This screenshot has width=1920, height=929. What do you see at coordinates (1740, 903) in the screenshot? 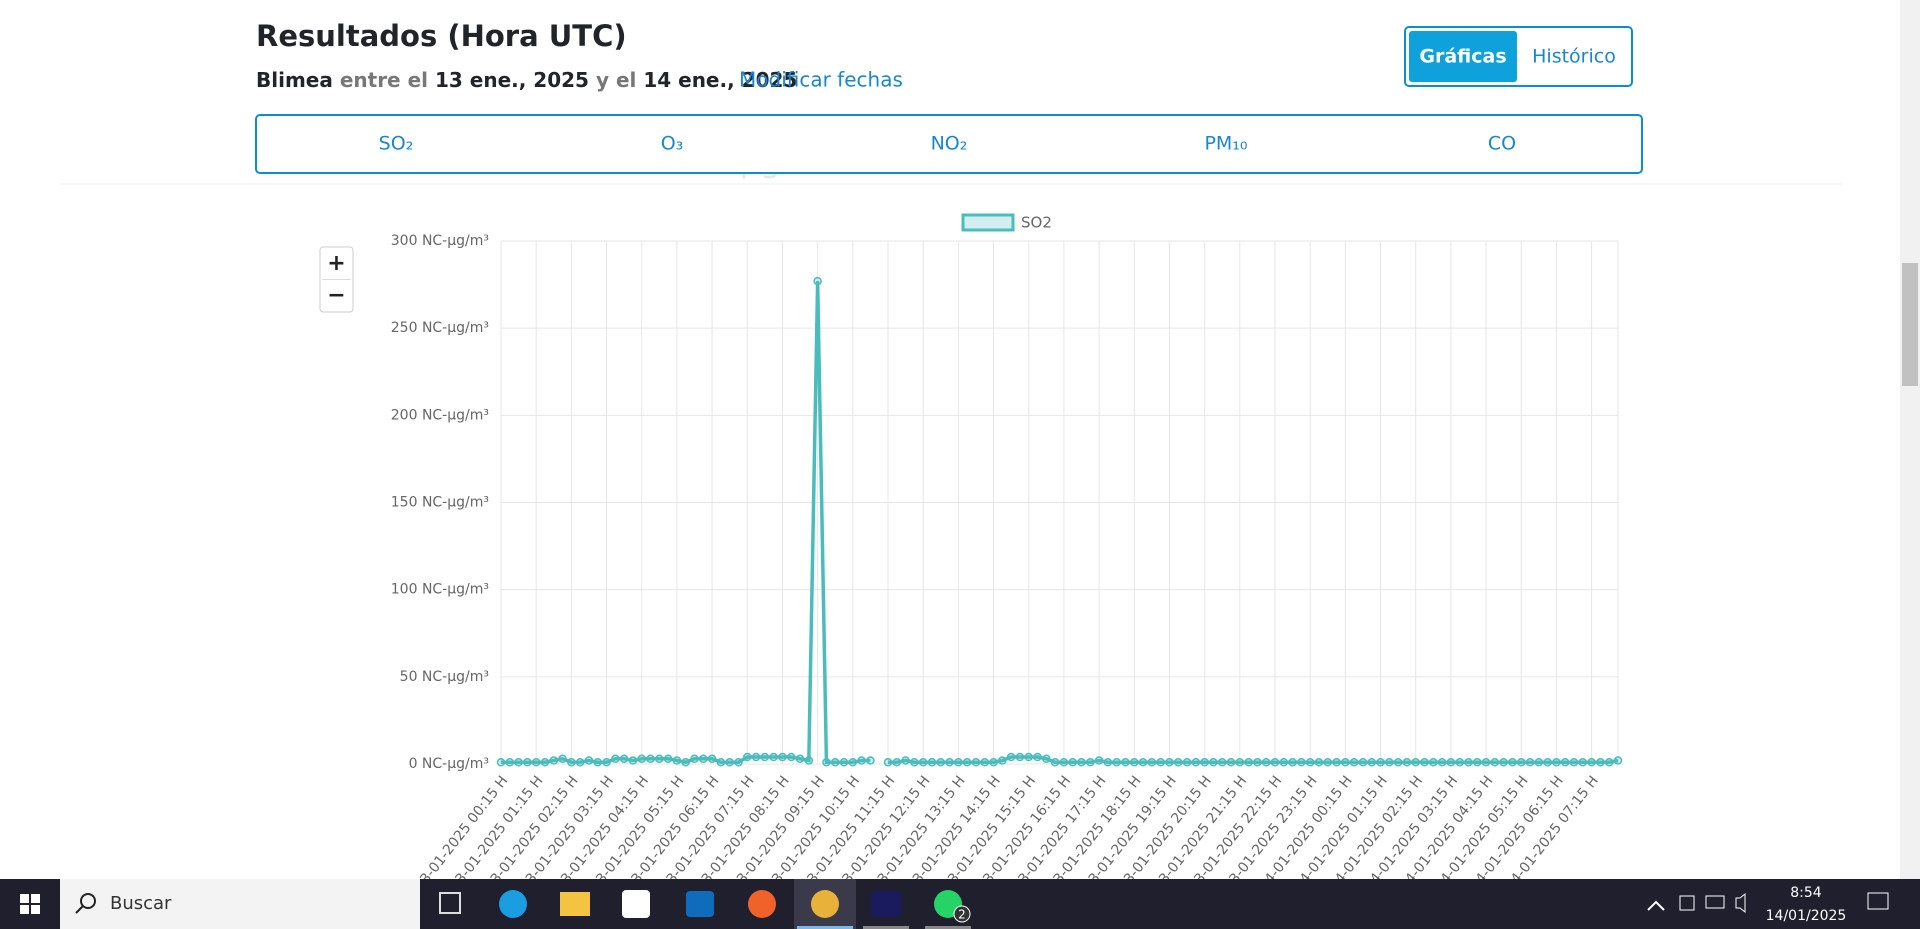
I see `volume-icon` at bounding box center [1740, 903].